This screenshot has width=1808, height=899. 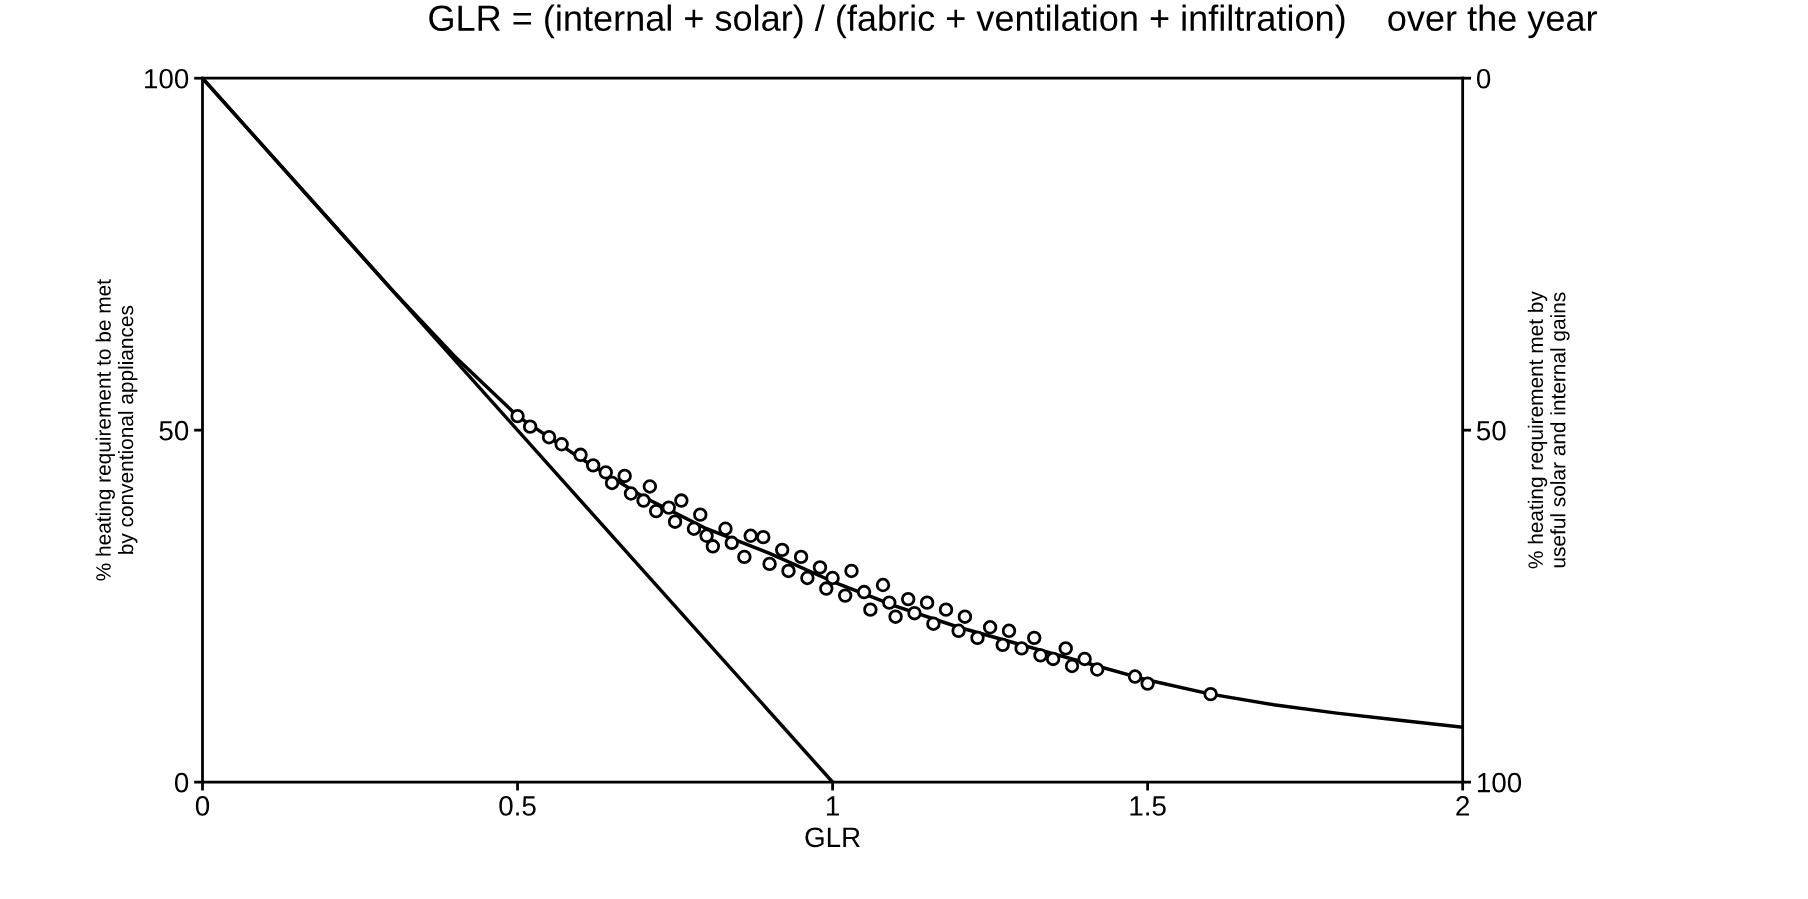 I want to click on y-tick-label: 50, so click(x=174, y=430).